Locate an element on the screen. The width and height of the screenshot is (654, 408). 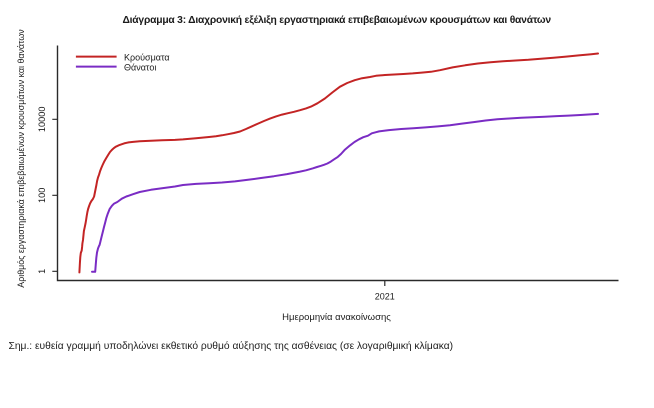
svg-text: 1 is located at coordinates (42, 271).